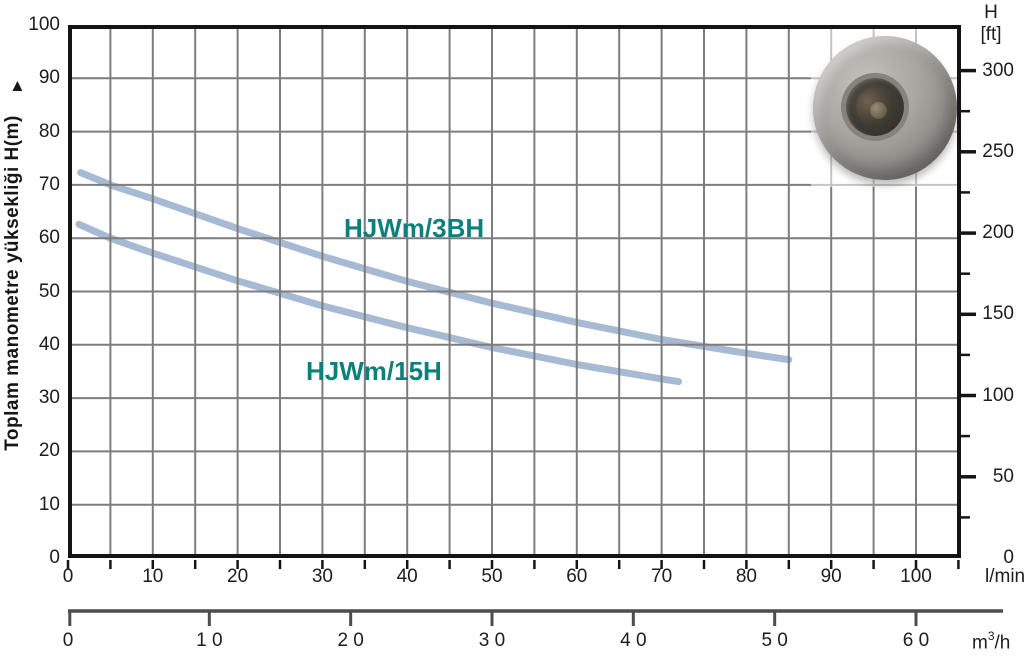  Describe the element at coordinates (407, 576) in the screenshot. I see `x-axis-tick-label: 40` at that location.